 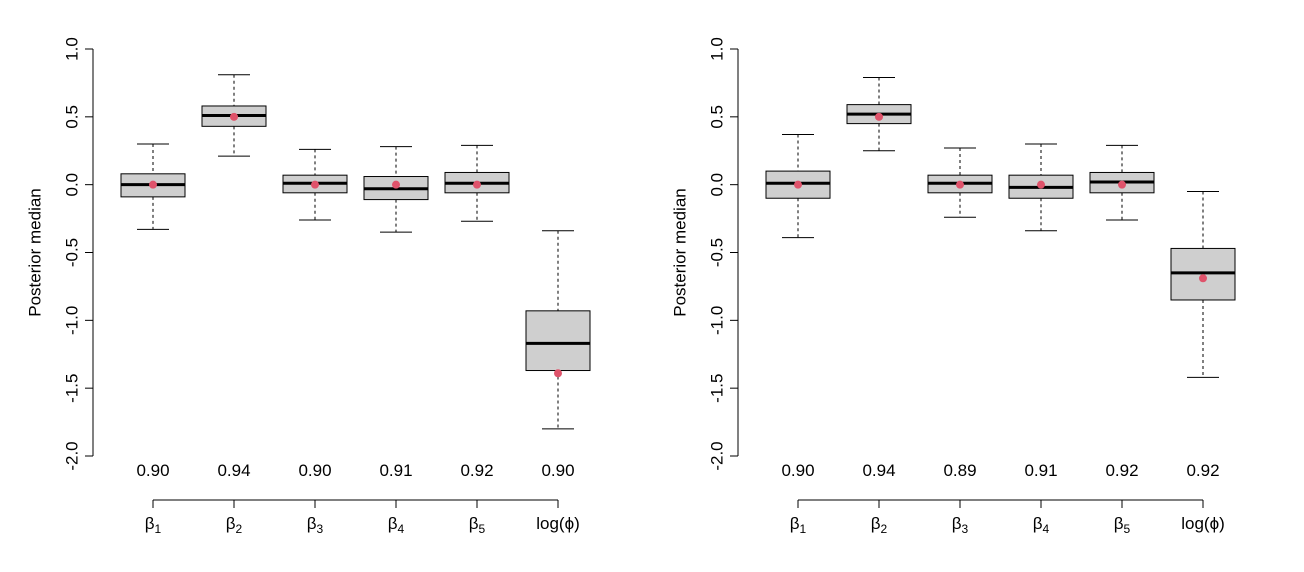 I want to click on coverage-label: 0.89, so click(x=959, y=470).